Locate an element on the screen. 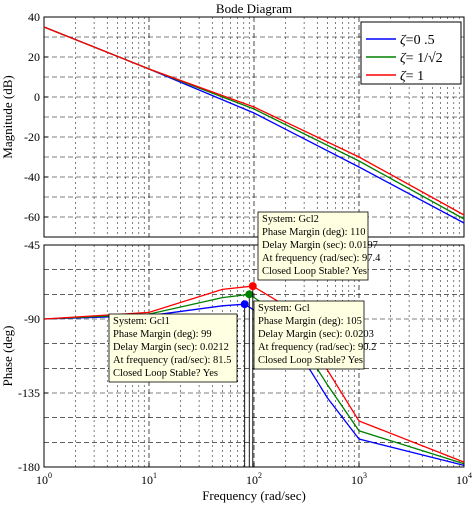 This screenshot has width=474, height=505. annotation-gcl2-phase-margin: Phase Margin (deg): 110 is located at coordinates (314, 232).